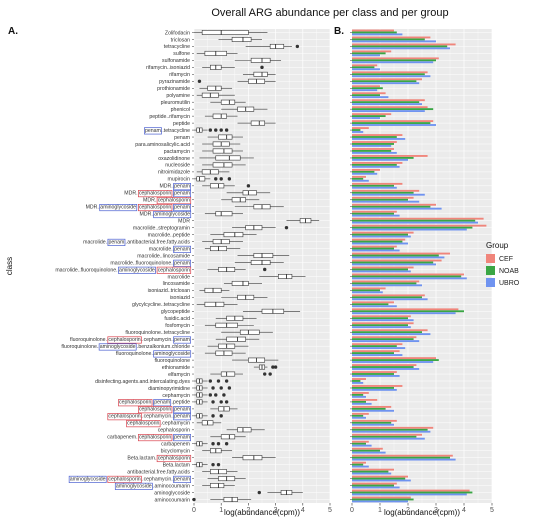 This screenshot has width=550, height=526. I want to click on box-elfamycin, so click(228, 374).